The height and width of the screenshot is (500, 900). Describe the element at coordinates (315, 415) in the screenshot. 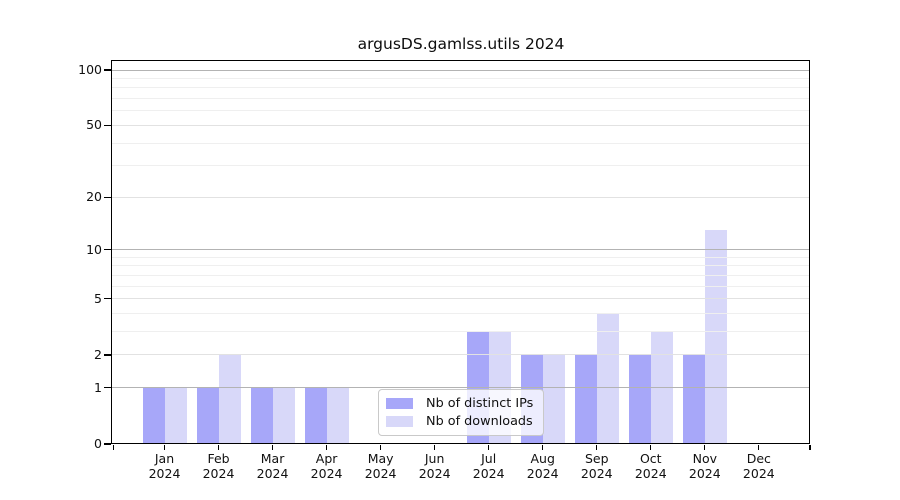

I see `bar-distinct-ips-apr` at that location.